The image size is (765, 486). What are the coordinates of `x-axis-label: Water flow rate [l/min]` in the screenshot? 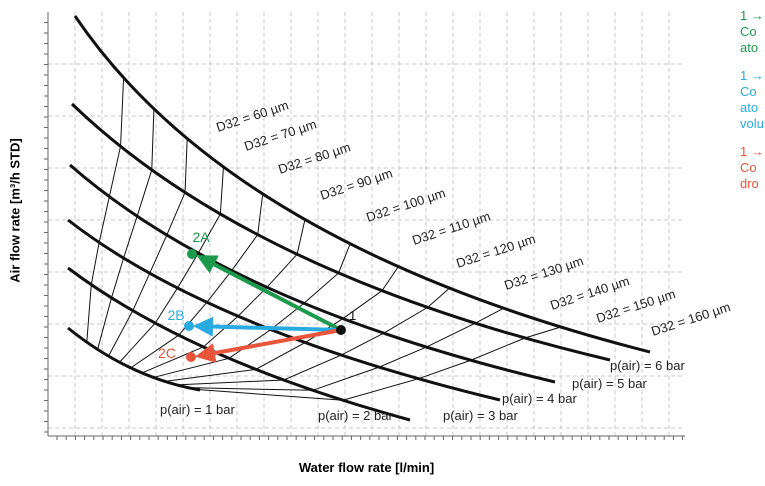 It's located at (366, 467).